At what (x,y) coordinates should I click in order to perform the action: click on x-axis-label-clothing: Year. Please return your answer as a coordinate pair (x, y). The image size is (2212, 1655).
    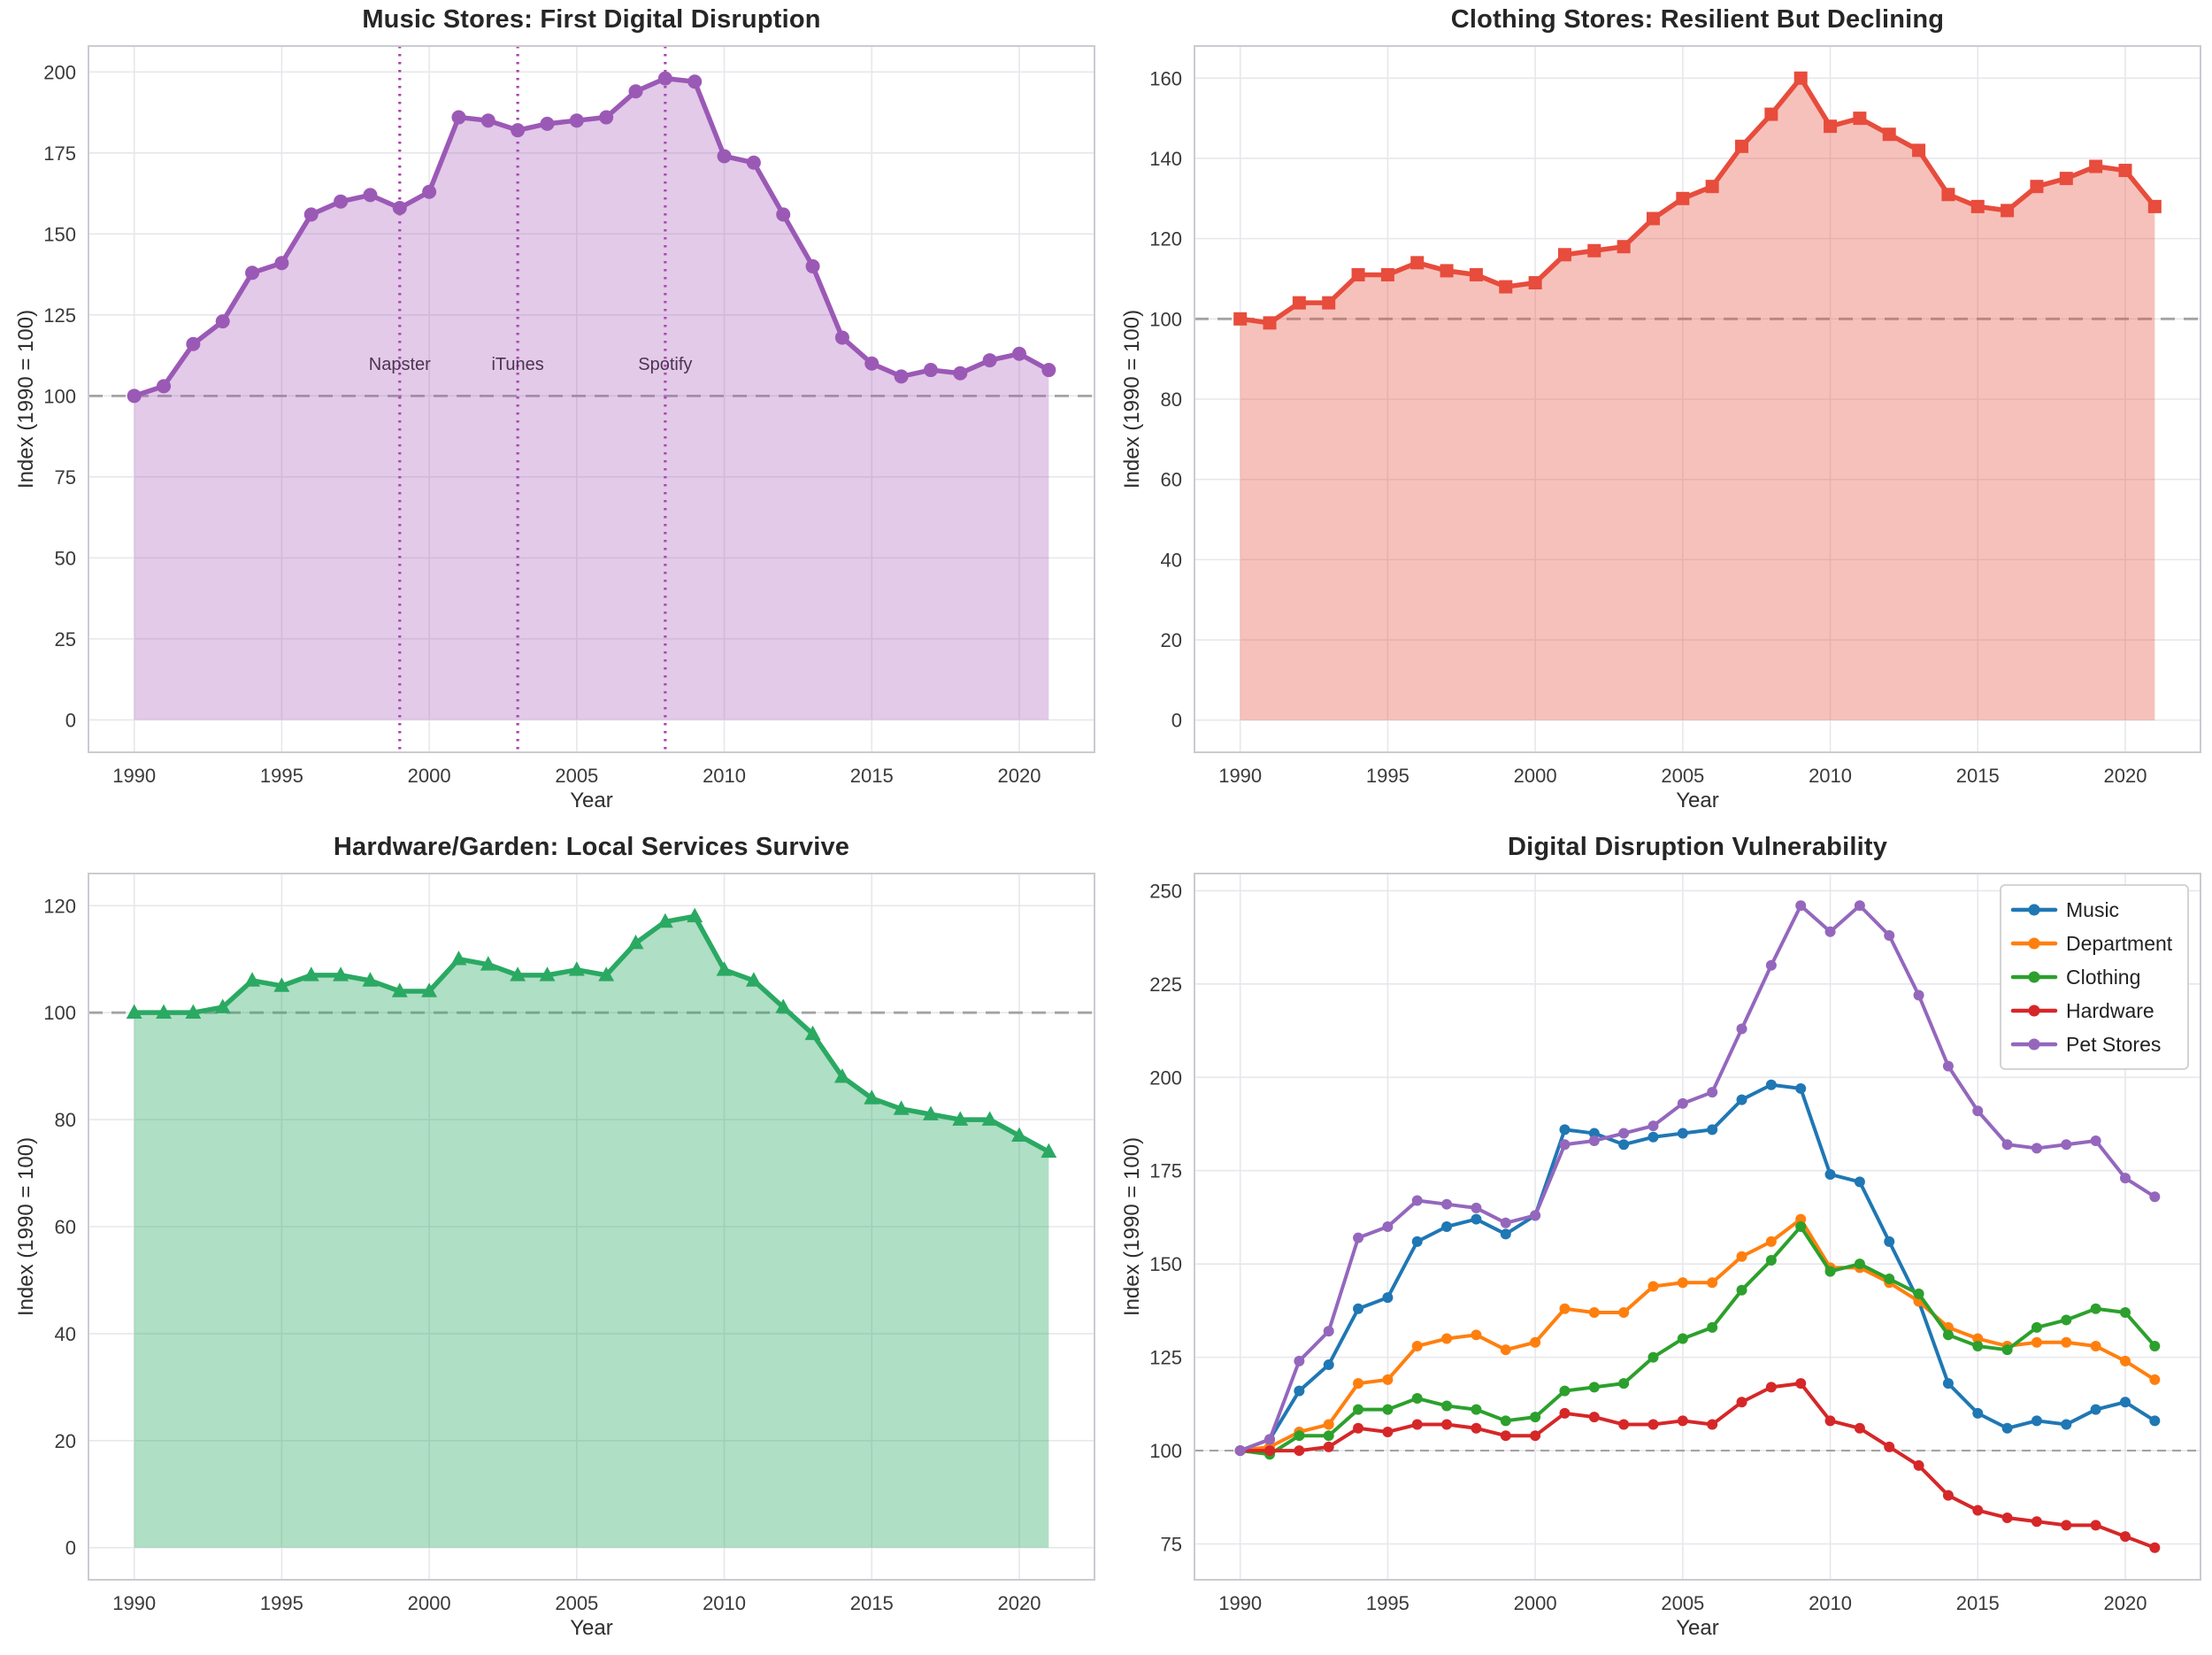
    Looking at the image, I should click on (1698, 800).